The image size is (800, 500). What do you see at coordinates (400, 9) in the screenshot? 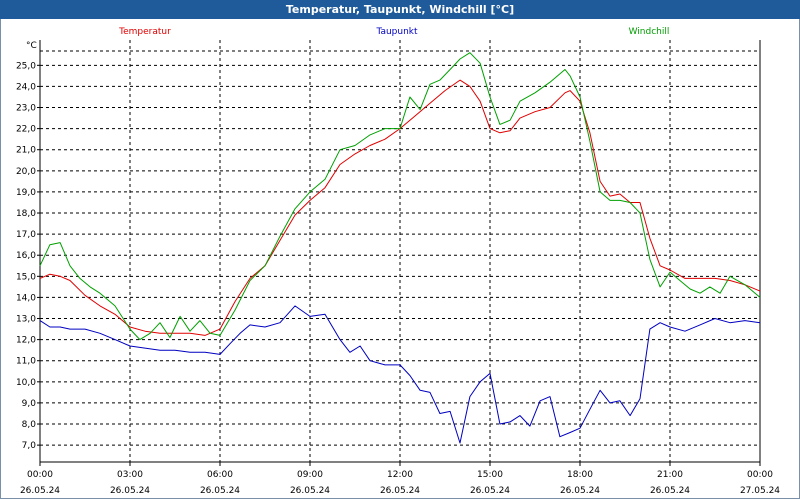
I see `chart-title: Temperatur, Taupunkt, Windchill [°C]` at bounding box center [400, 9].